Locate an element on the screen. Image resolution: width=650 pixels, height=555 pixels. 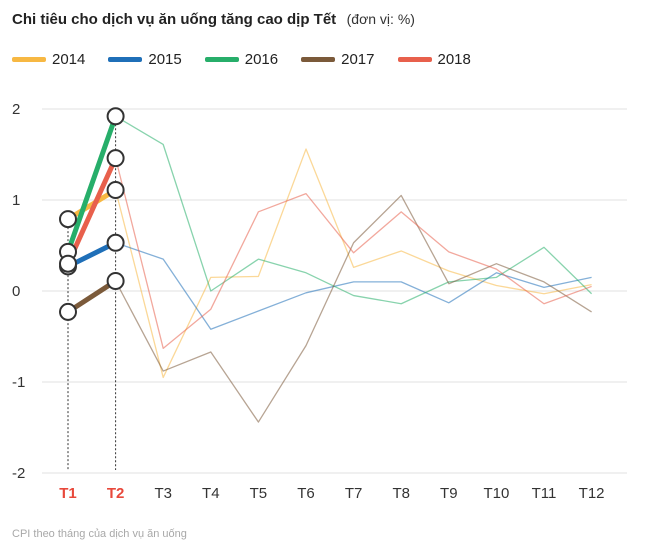
highlight-segment-2017 is located at coordinates (92, 296).